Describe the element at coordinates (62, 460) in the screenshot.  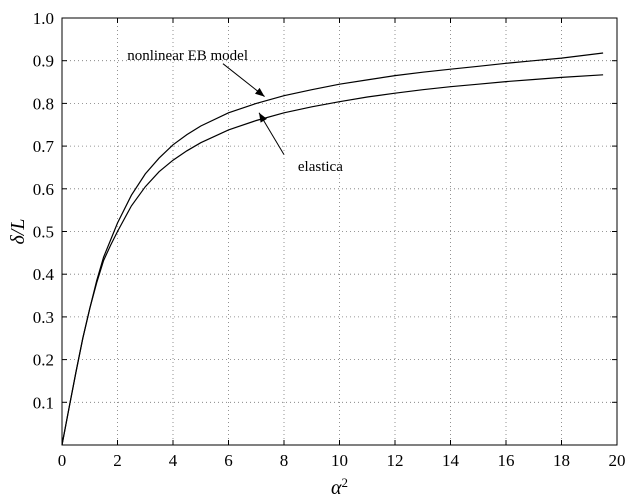
I see `x-tick-label: 0` at that location.